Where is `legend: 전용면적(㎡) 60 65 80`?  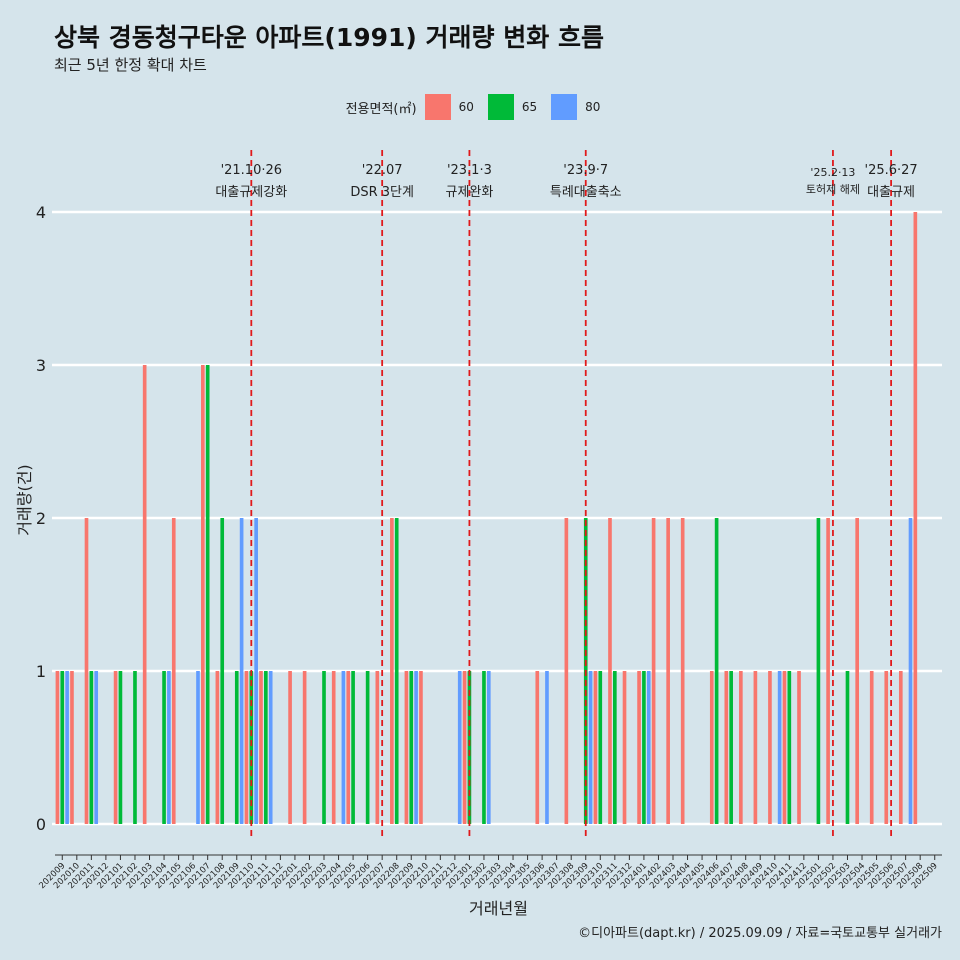 legend: 전용면적(㎡) 60 65 80 is located at coordinates (480, 107).